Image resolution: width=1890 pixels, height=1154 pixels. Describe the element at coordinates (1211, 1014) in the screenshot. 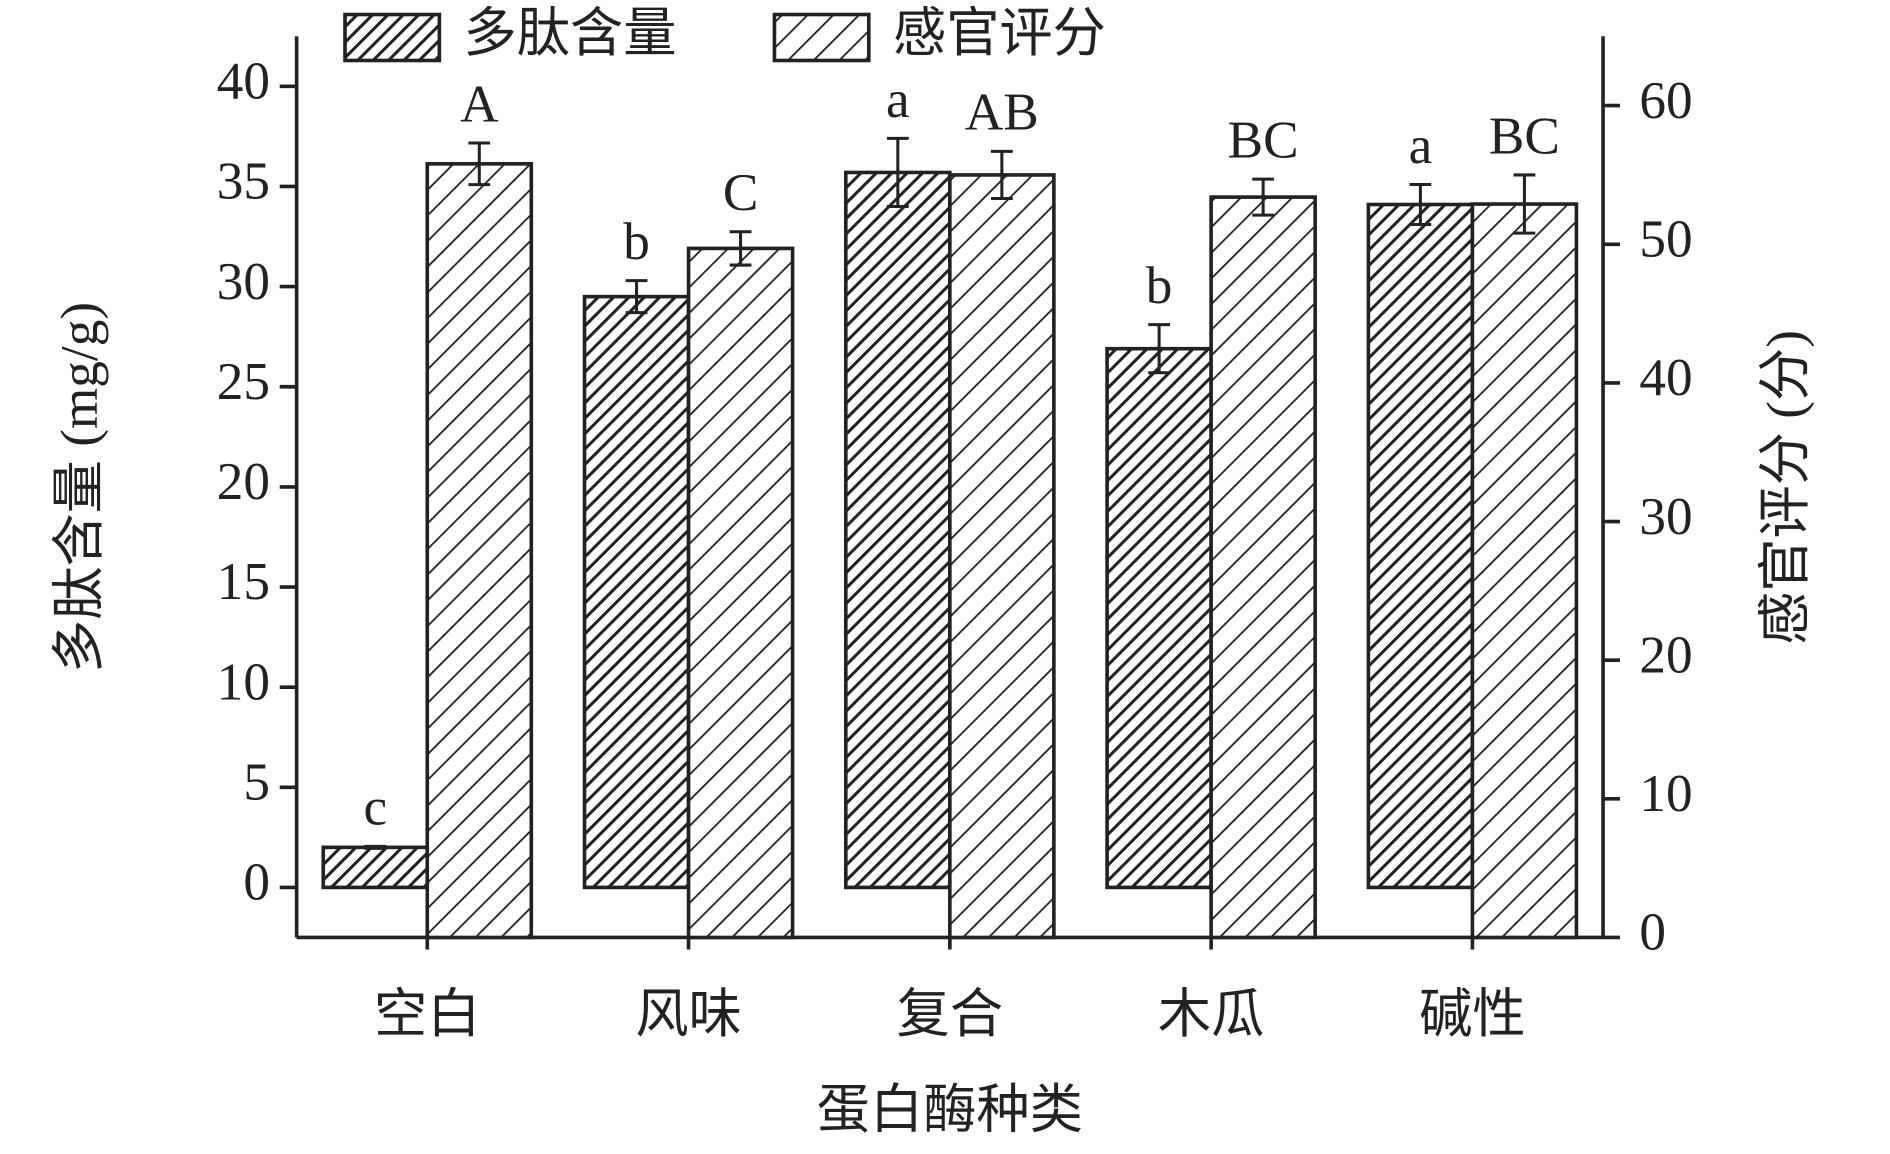

I see `x-tick-label: 木瓜` at that location.